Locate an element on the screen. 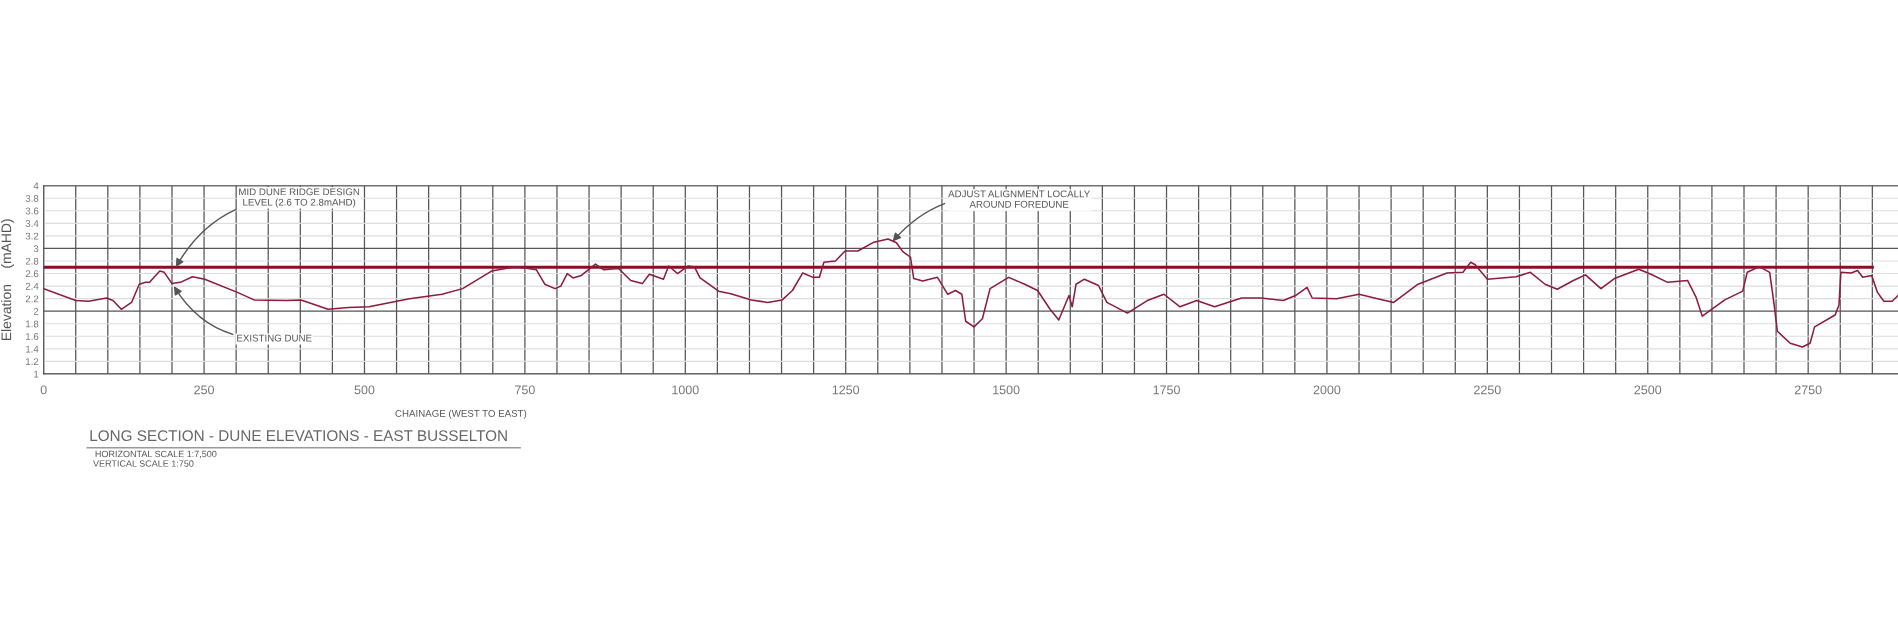 The image size is (1898, 636). y-tick-label: 2.6 is located at coordinates (32, 274).